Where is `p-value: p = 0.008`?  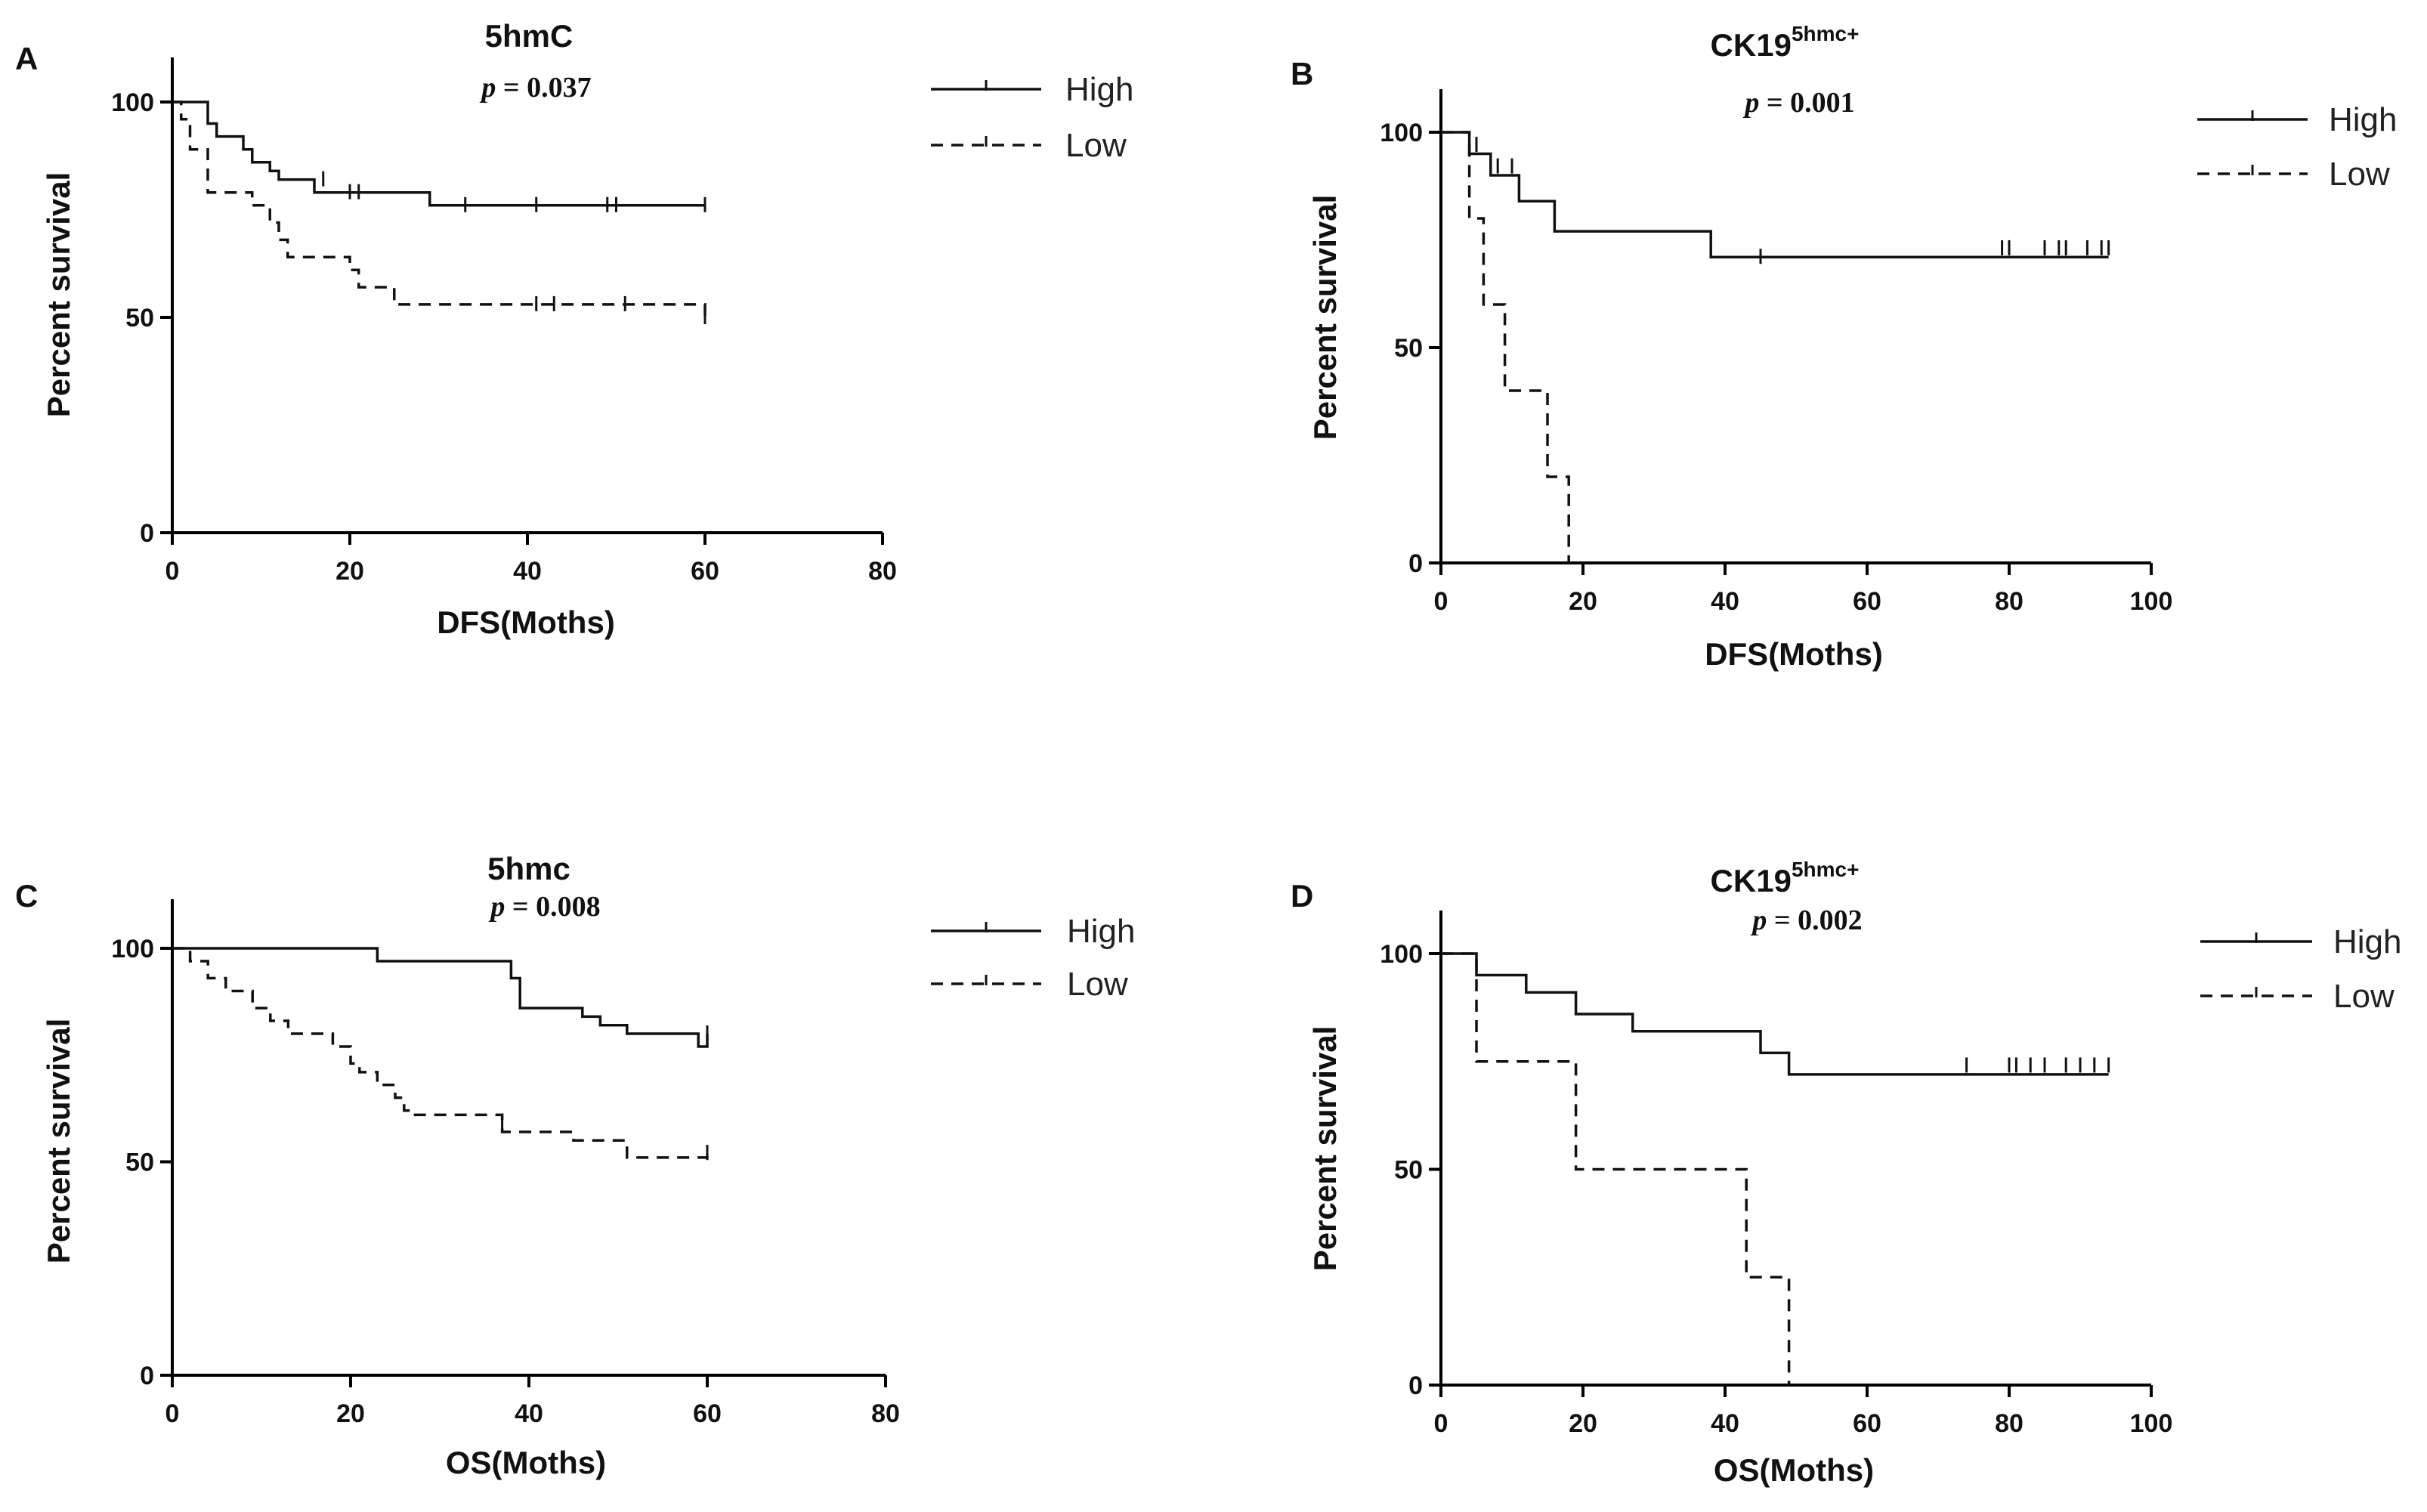 p-value: p = 0.008 is located at coordinates (544, 907).